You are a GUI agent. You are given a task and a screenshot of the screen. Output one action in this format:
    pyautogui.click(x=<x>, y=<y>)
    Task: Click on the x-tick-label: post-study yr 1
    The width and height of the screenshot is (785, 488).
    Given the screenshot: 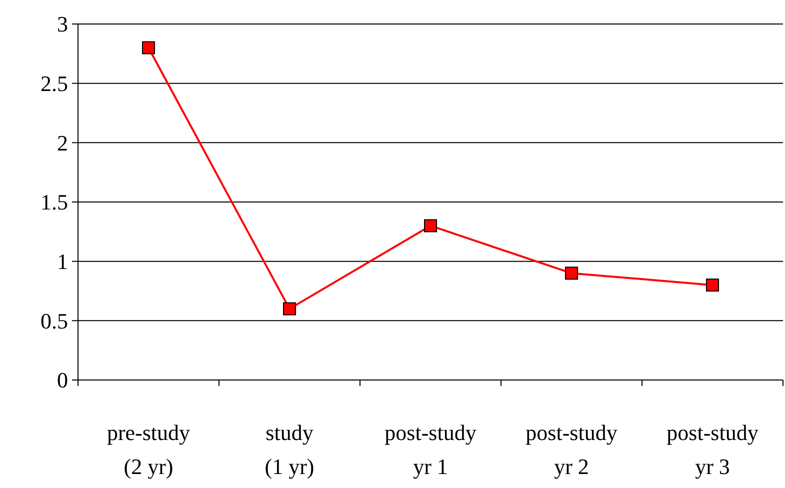 What is the action you would take?
    pyautogui.click(x=430, y=449)
    